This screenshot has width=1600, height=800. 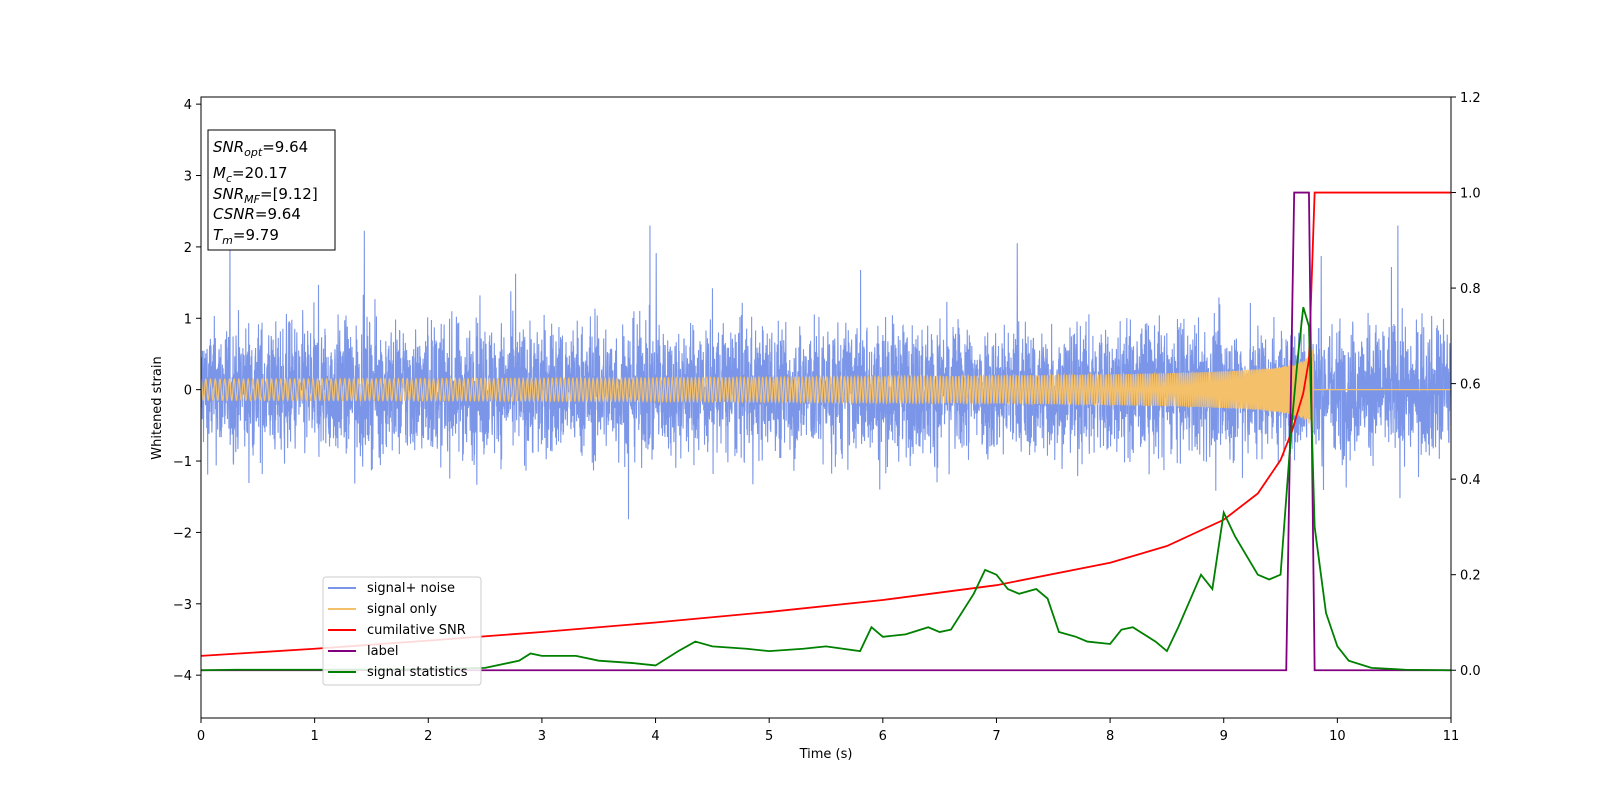 What do you see at coordinates (182, 533) in the screenshot?
I see `y-left-tick-label: −2` at bounding box center [182, 533].